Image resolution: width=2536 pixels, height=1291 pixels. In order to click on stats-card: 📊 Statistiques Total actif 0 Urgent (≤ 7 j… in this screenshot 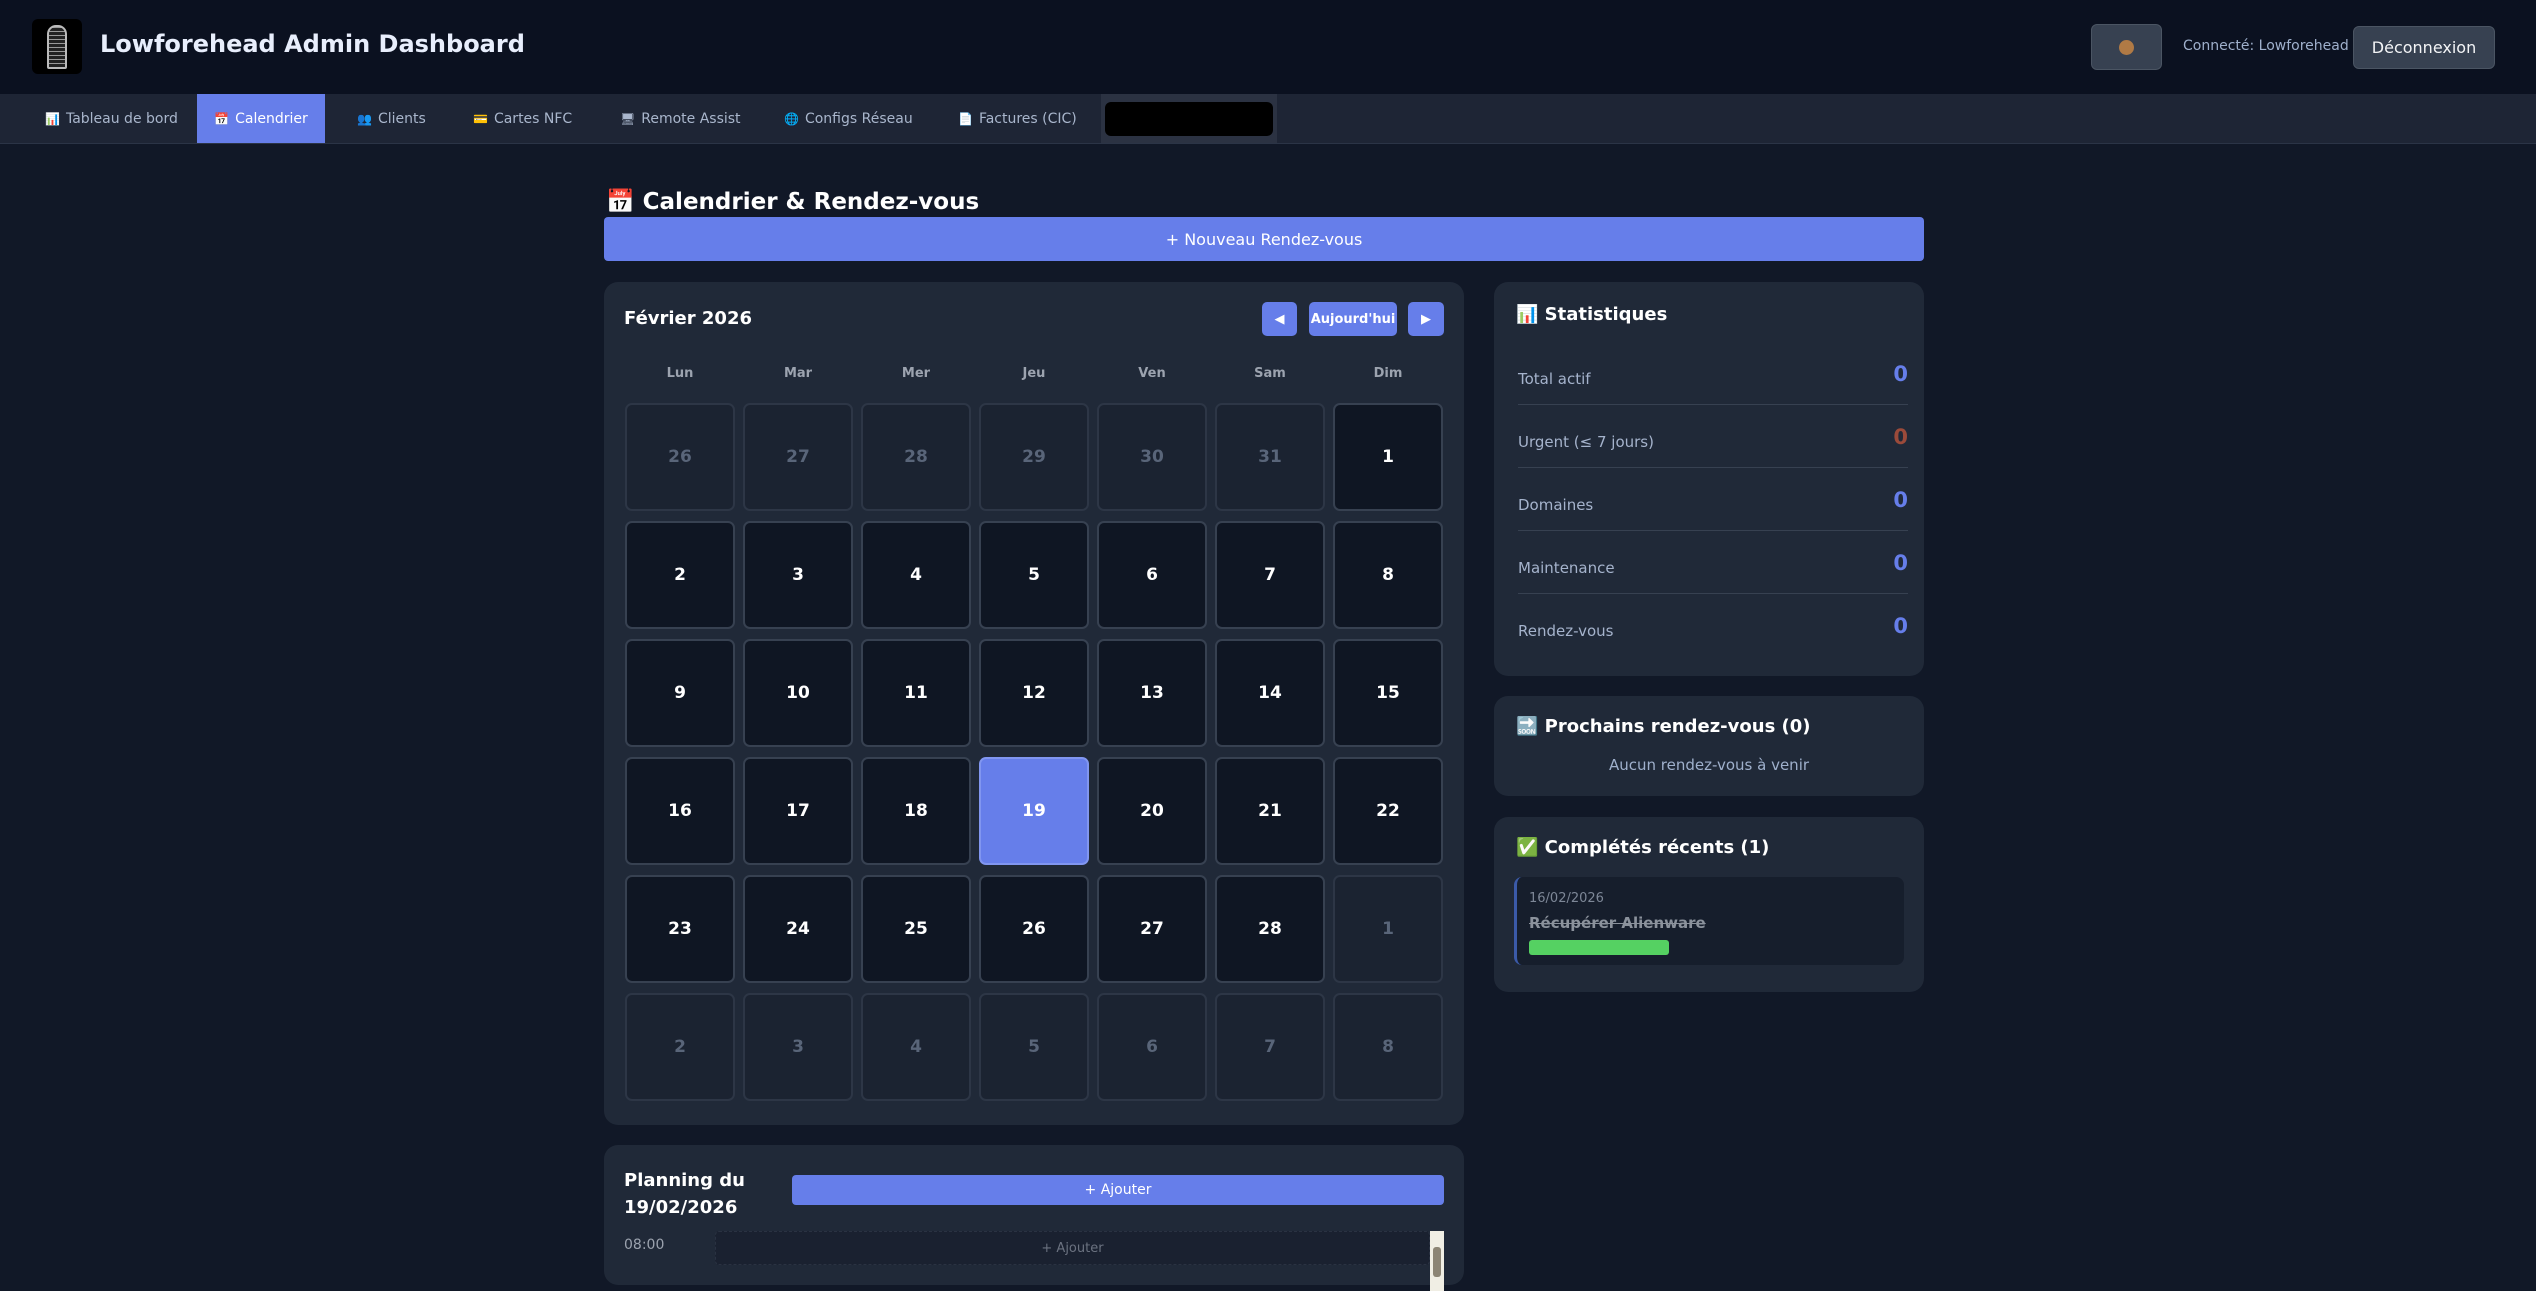, I will do `click(1709, 479)`.